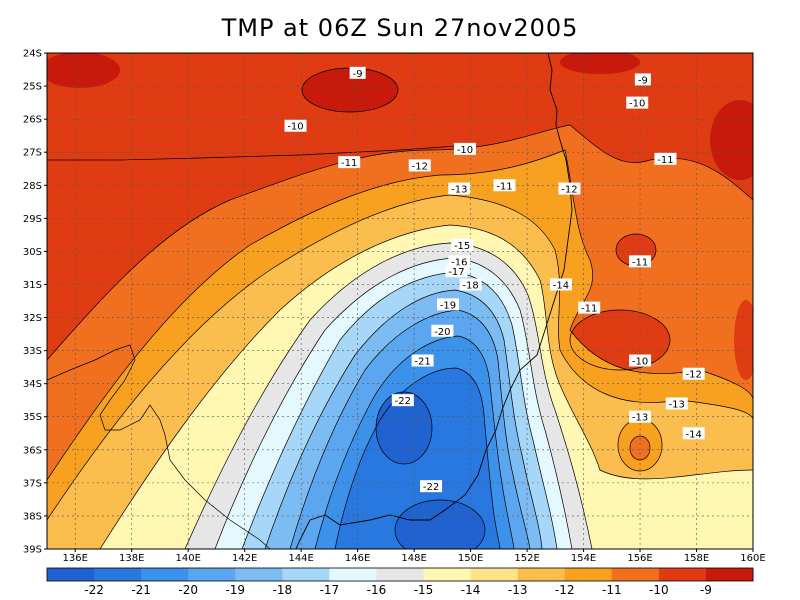 The image size is (800, 600). I want to click on contour-label-text: -22, so click(403, 401).